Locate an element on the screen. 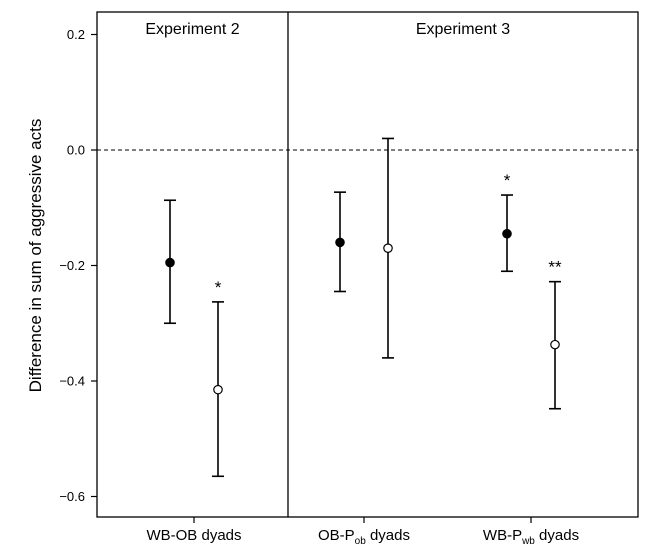 This screenshot has width=652, height=547. x-category-label: WB-Pwb dyads is located at coordinates (531, 537).